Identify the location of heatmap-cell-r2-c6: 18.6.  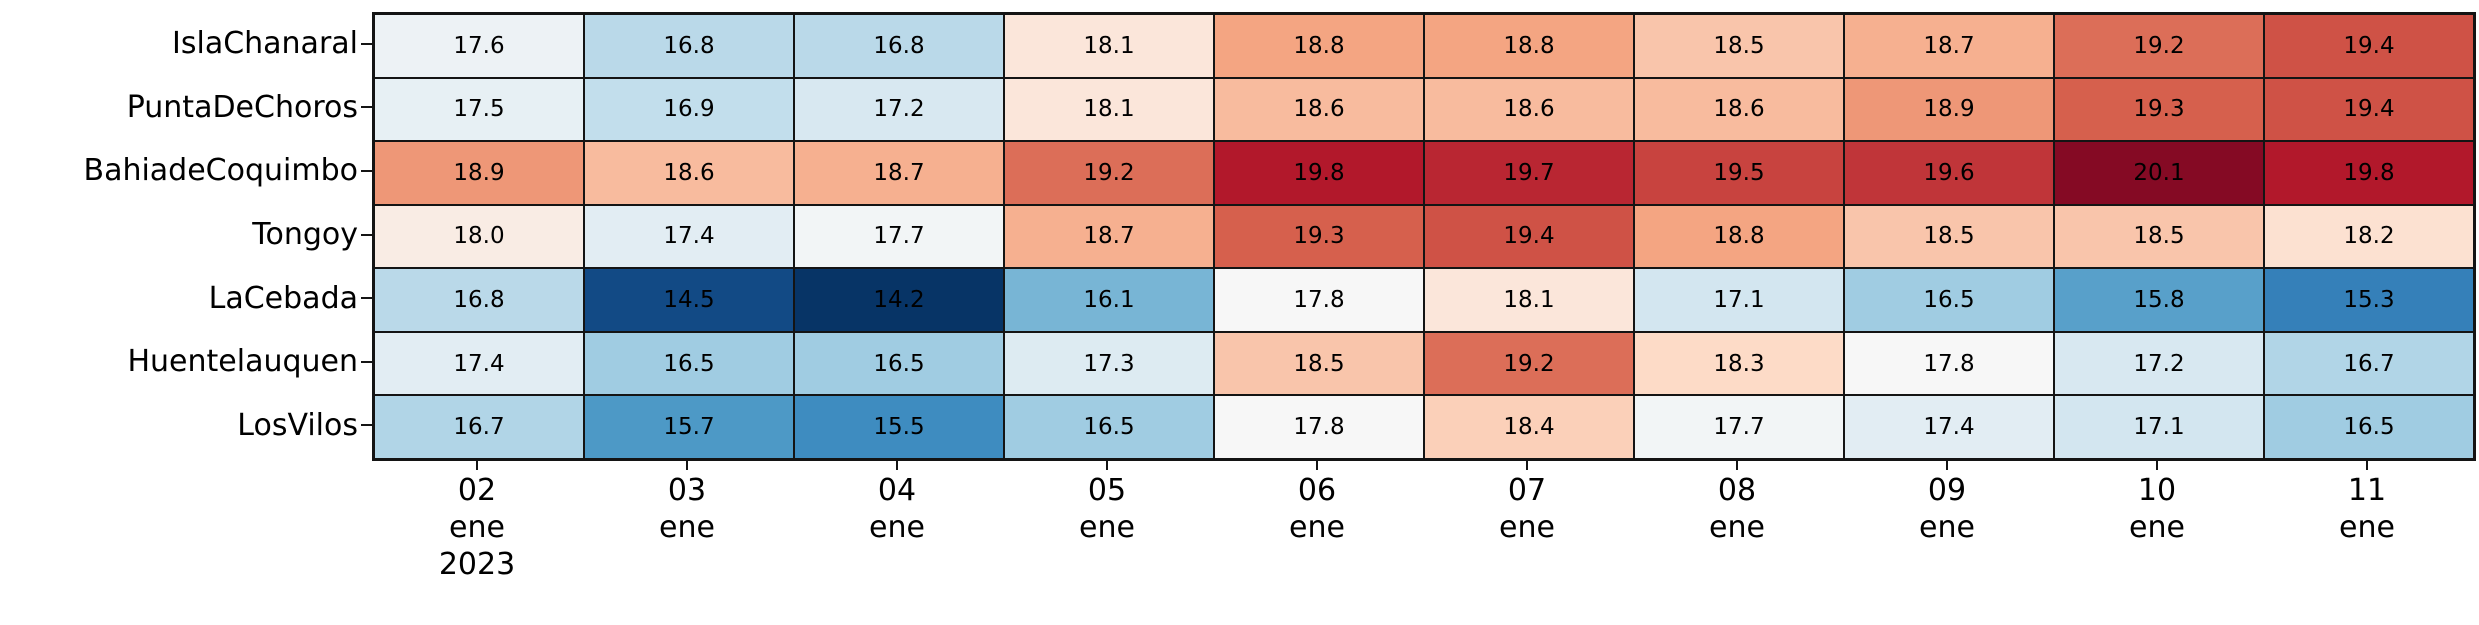
(1529, 109).